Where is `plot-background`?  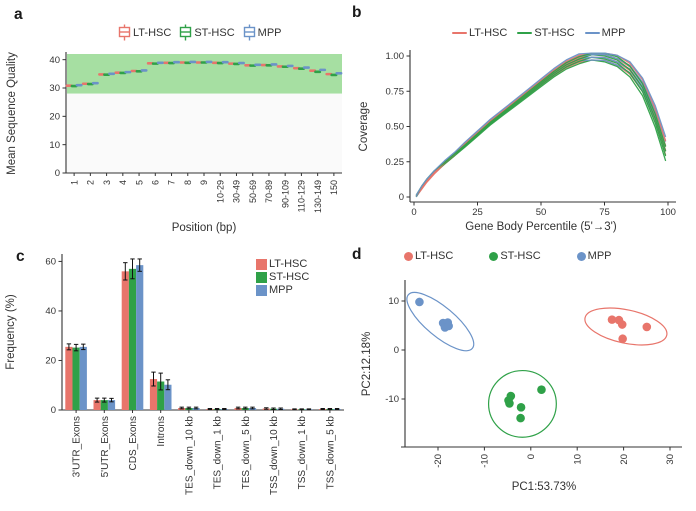
plot-background is located at coordinates (204, 133).